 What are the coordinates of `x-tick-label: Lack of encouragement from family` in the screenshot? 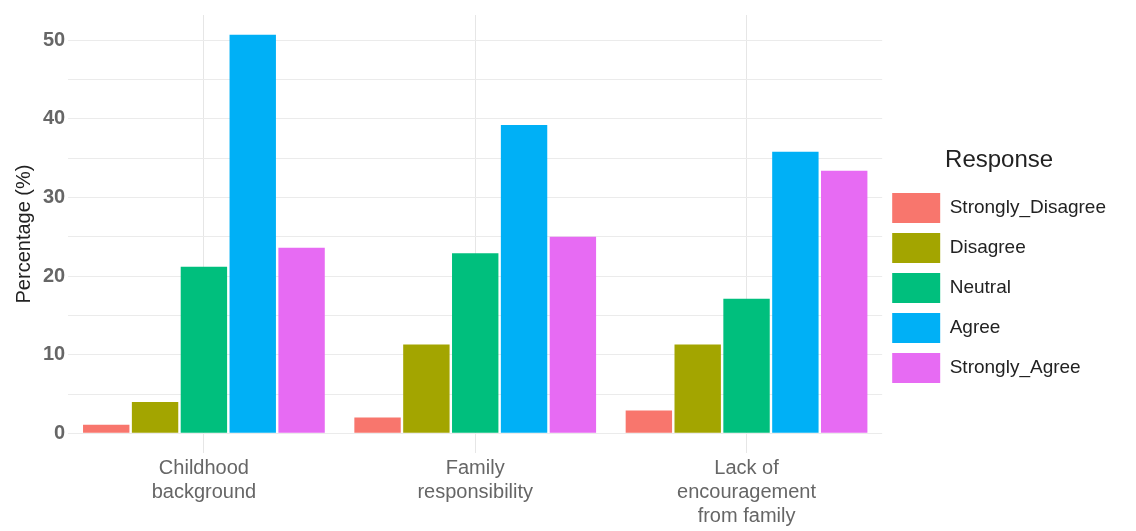 It's located at (747, 490).